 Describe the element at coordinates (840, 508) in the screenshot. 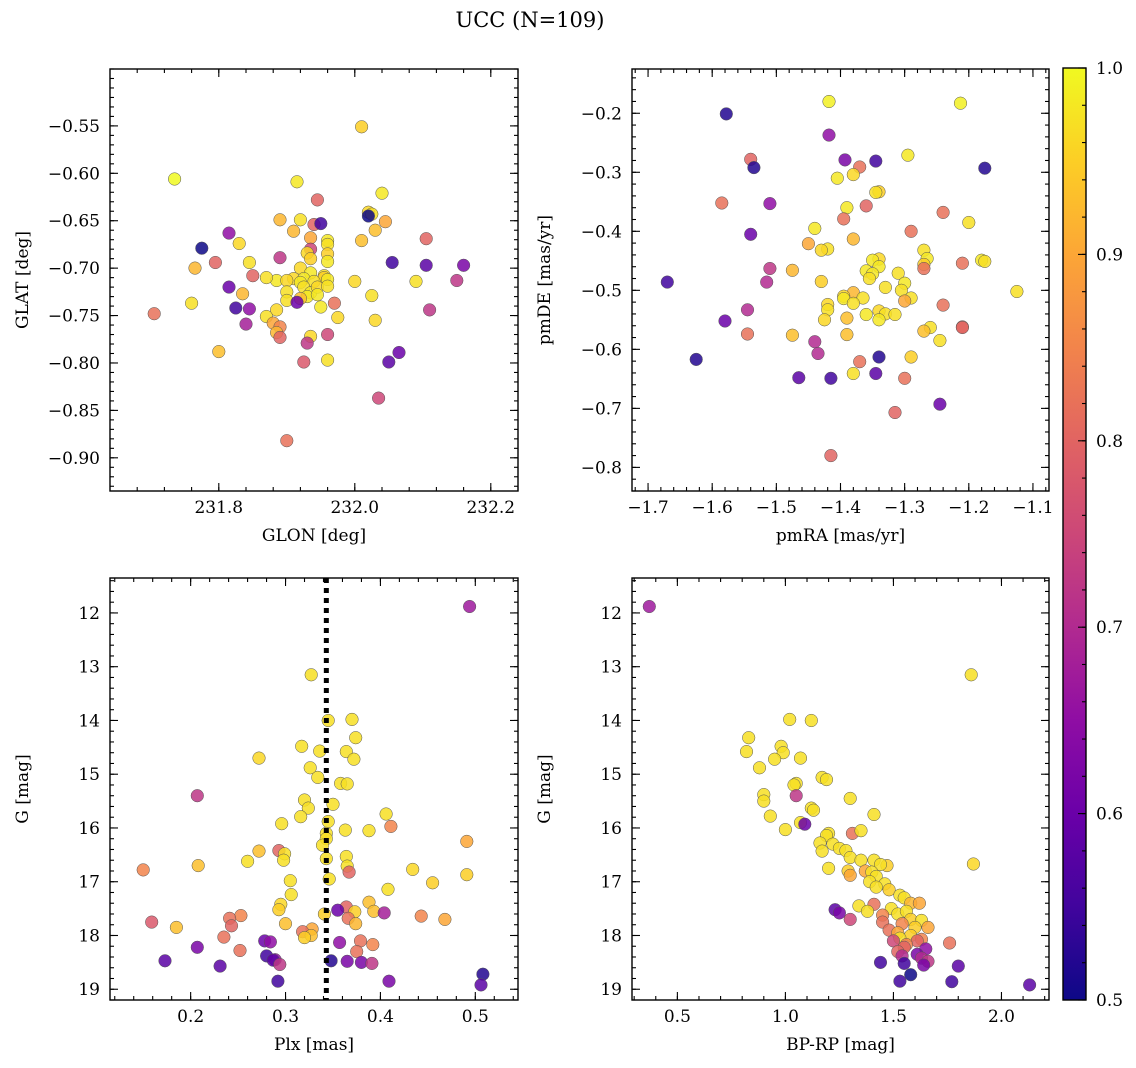

I see `x-tick-label: −1.4` at that location.